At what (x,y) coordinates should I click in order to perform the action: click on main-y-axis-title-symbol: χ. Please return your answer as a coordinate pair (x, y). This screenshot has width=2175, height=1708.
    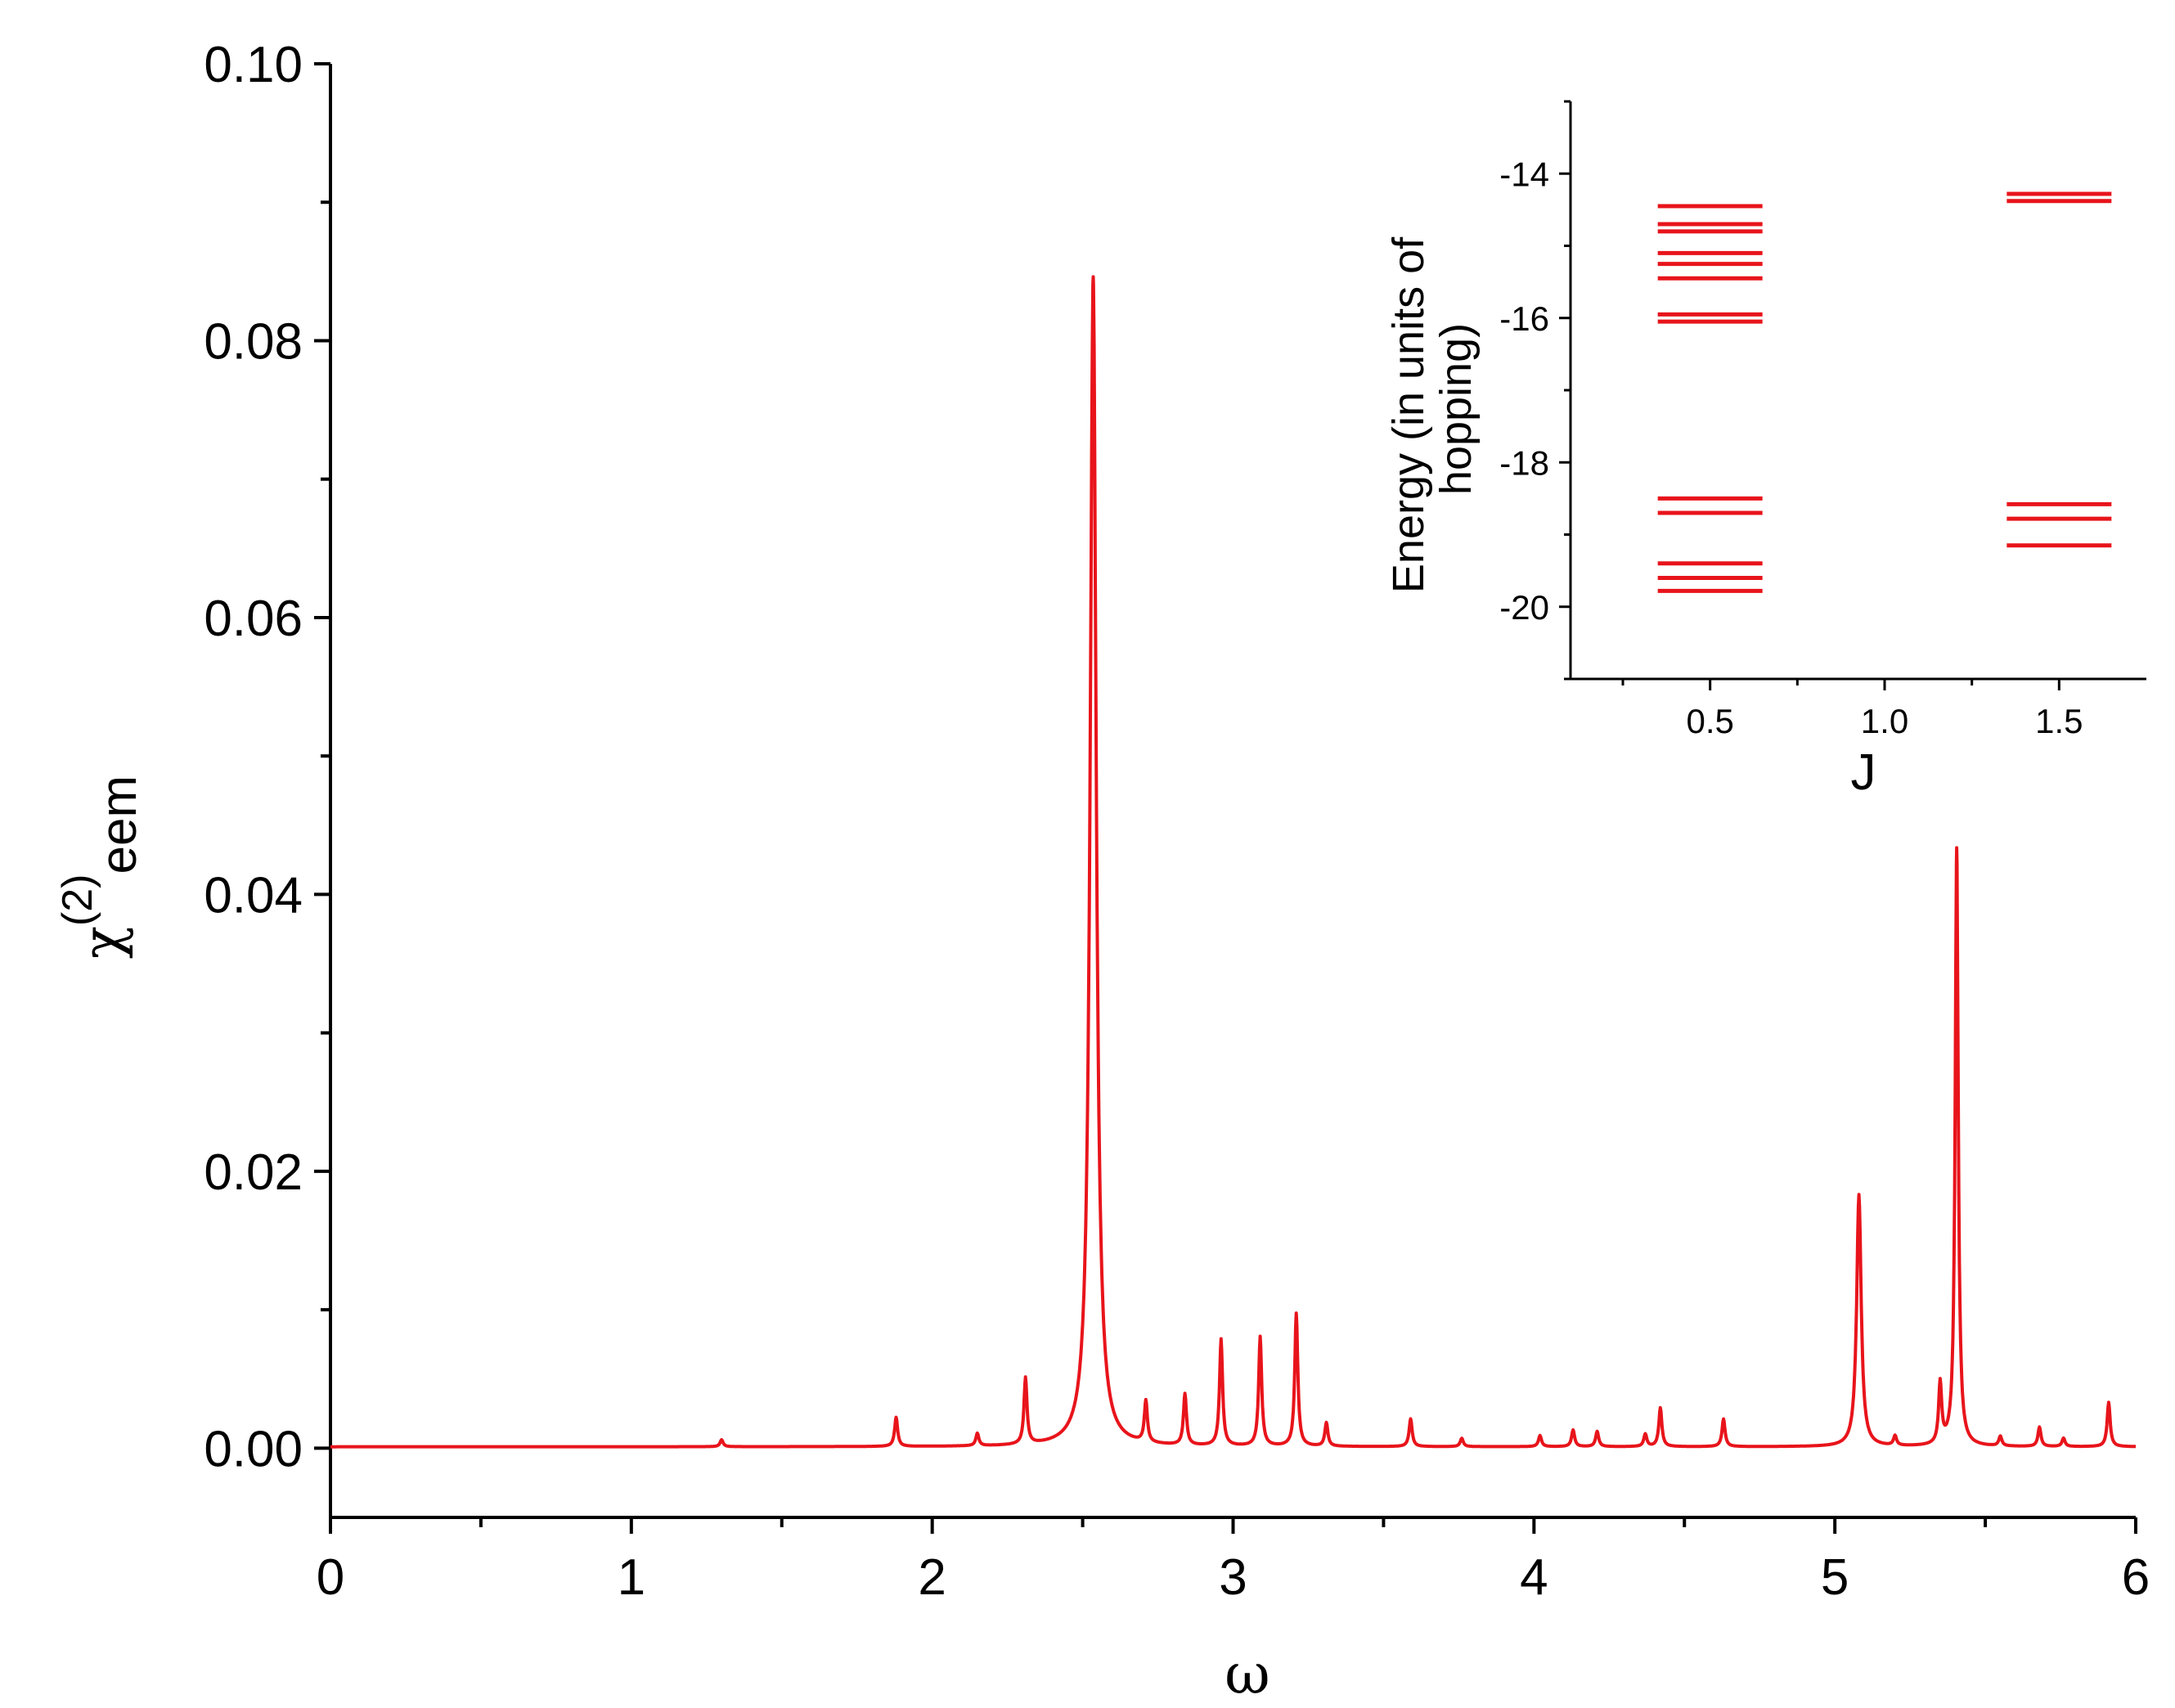
    Looking at the image, I should click on (102, 943).